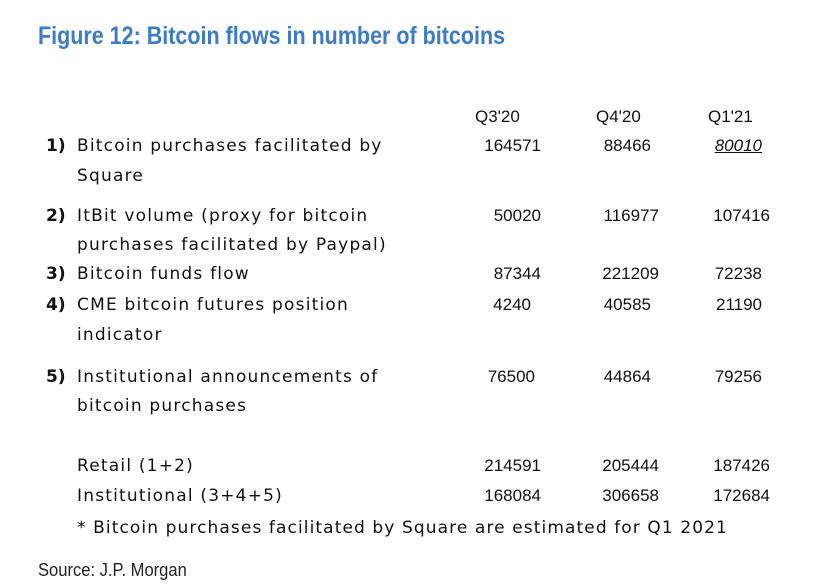 The width and height of the screenshot is (816, 587). What do you see at coordinates (223, 216) in the screenshot?
I see `row-label: ItBit volume (proxy for bitcoin` at bounding box center [223, 216].